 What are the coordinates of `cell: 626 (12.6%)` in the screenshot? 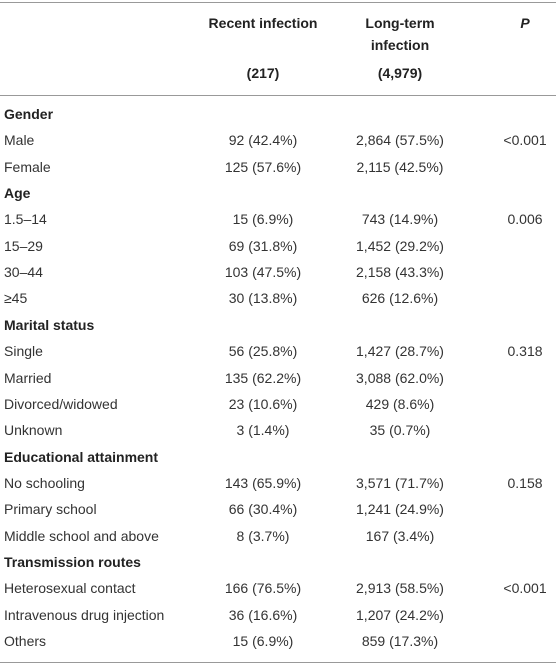 It's located at (400, 298).